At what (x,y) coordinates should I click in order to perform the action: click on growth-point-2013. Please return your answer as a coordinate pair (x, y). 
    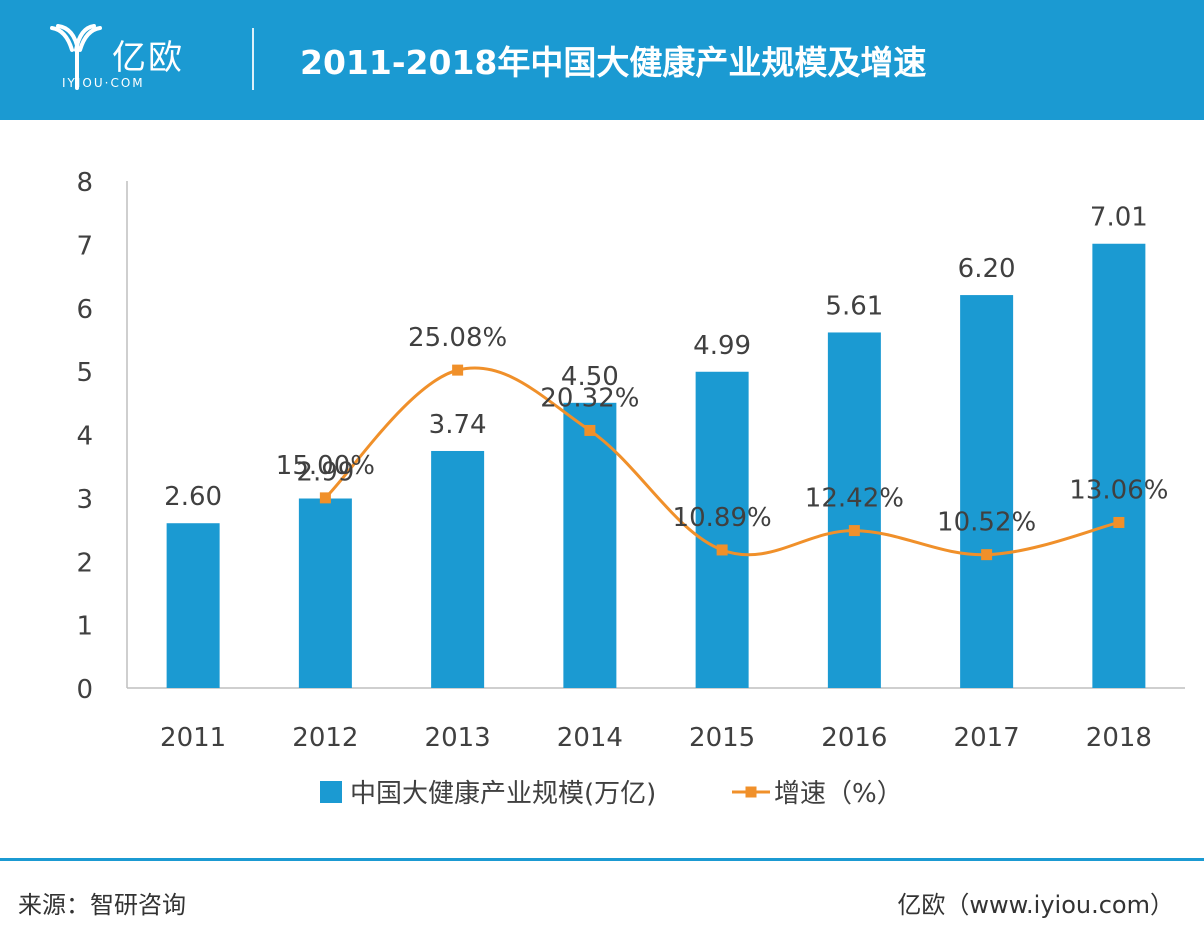
    Looking at the image, I should click on (458, 370).